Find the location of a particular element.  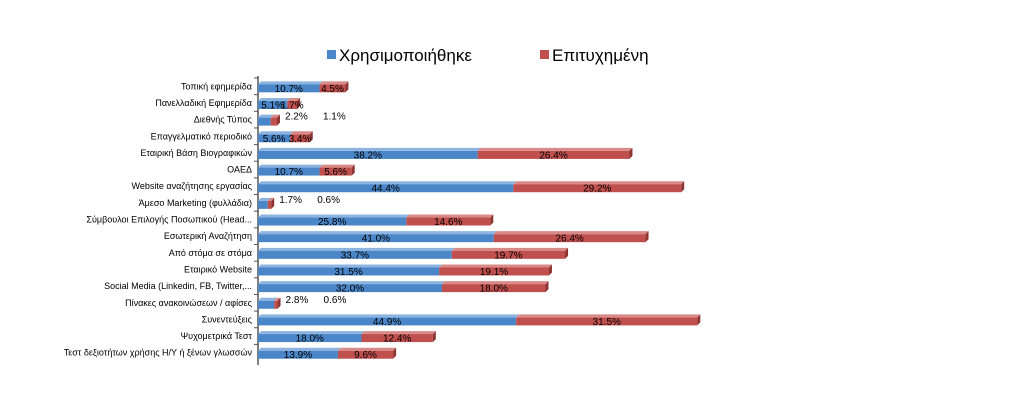

legend: Χρησιμοποιήθηκε Επιτυχημένη is located at coordinates (488, 55).